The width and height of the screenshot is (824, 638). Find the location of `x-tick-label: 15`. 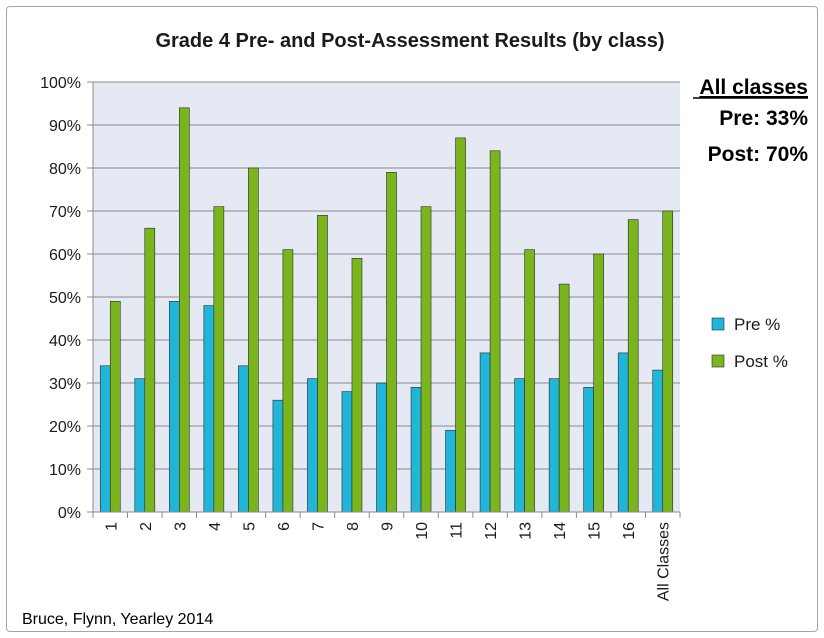

x-tick-label: 15 is located at coordinates (595, 531).